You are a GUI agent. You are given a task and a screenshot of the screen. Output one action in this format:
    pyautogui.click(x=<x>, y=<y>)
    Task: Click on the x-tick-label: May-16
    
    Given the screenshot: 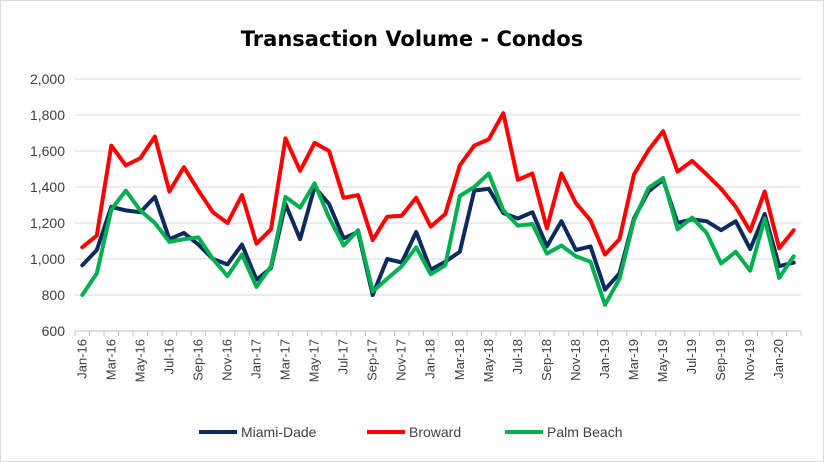 What is the action you would take?
    pyautogui.click(x=139, y=360)
    